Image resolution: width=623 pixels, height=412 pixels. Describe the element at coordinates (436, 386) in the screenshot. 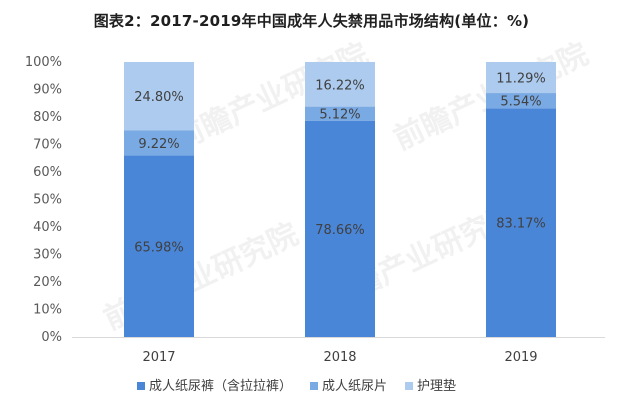

I see `legend-label: 护理垫` at that location.